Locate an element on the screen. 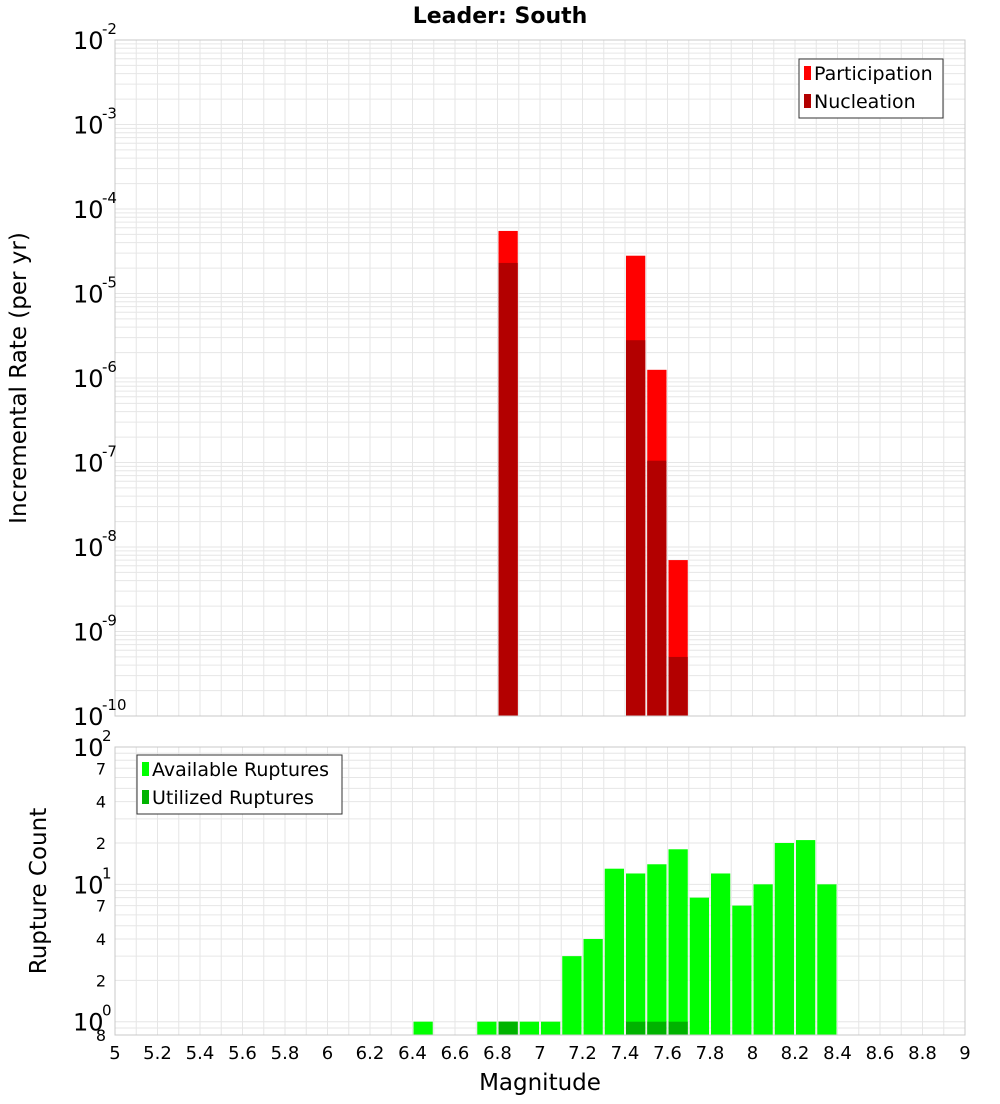 The width and height of the screenshot is (1000, 1104). chart-title: Leader: South is located at coordinates (500, 16).